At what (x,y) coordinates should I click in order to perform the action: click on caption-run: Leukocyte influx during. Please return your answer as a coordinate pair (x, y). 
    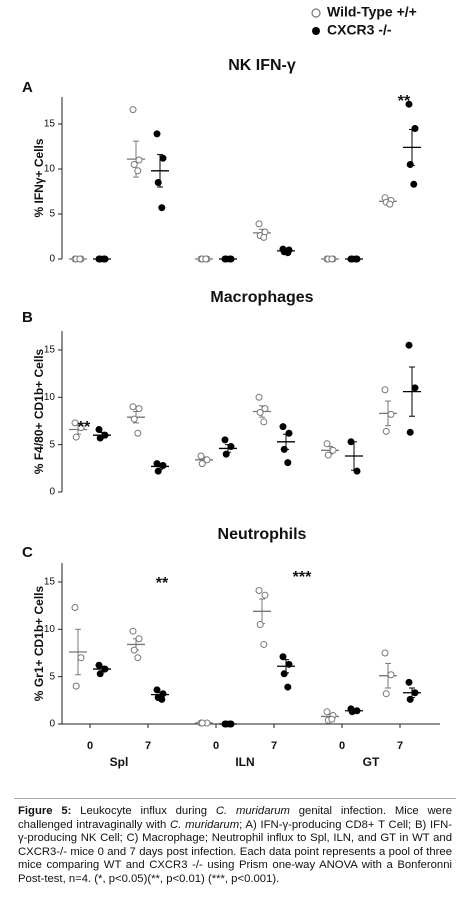
    Looking at the image, I should click on (143, 811).